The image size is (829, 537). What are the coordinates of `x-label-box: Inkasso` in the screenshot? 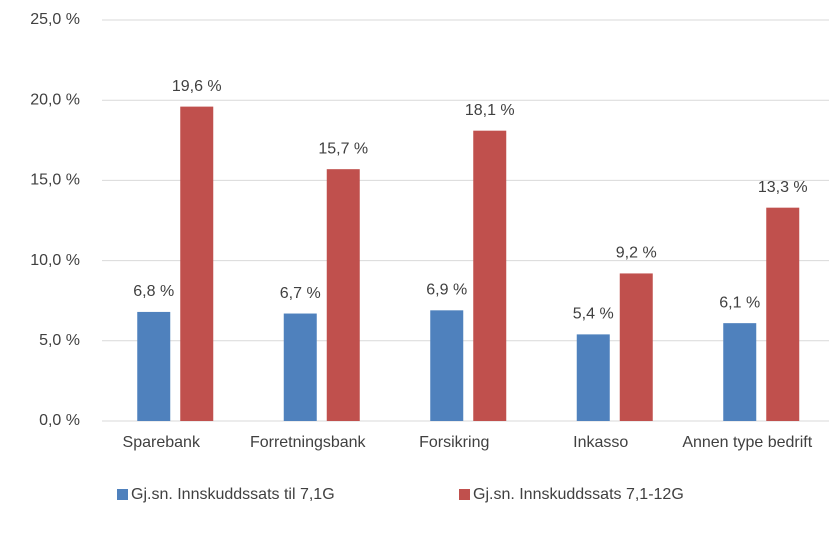 It's located at (601, 442).